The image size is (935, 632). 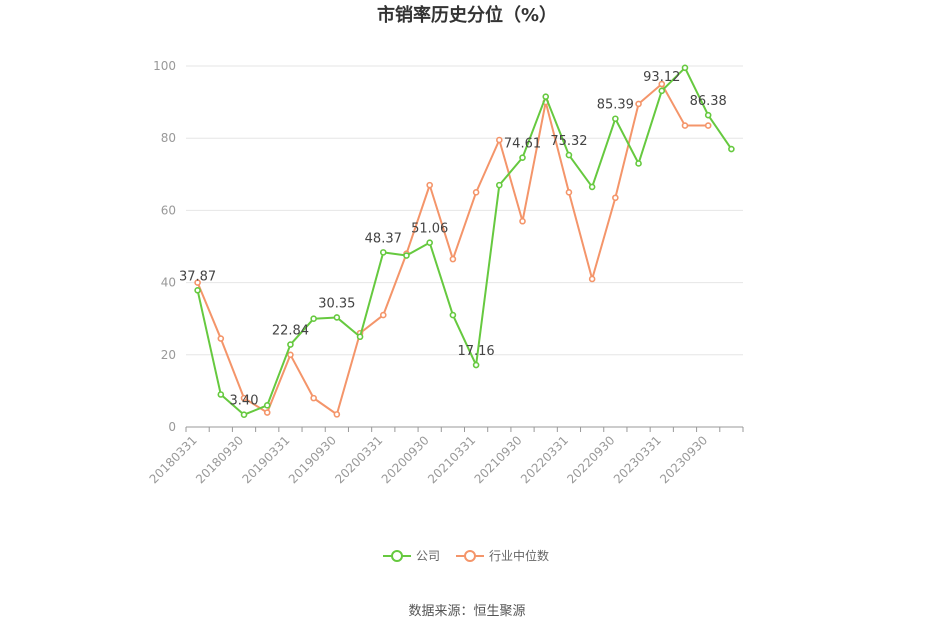 What do you see at coordinates (290, 331) in the screenshot?
I see `data-label: 22.84` at bounding box center [290, 331].